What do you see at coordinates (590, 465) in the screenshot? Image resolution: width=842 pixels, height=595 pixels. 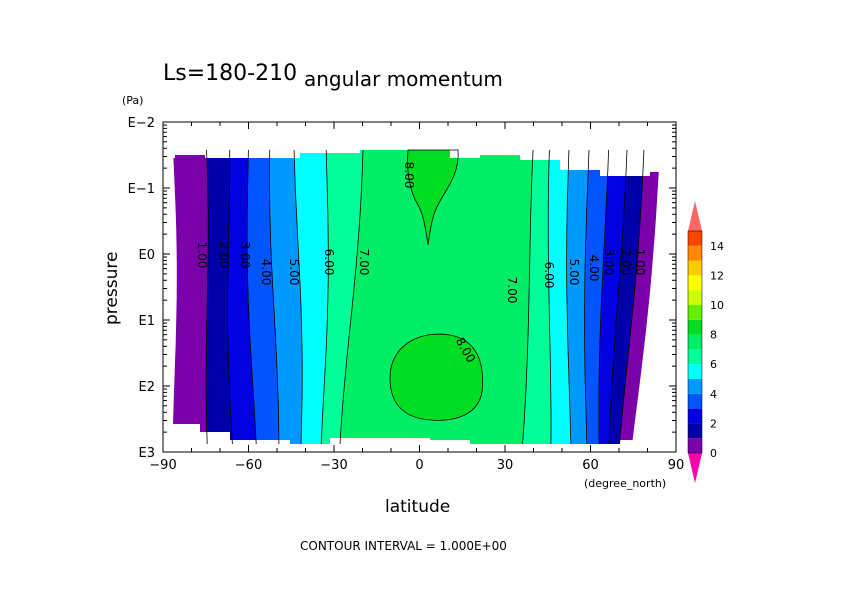 I see `x-tick-label: 60` at bounding box center [590, 465].